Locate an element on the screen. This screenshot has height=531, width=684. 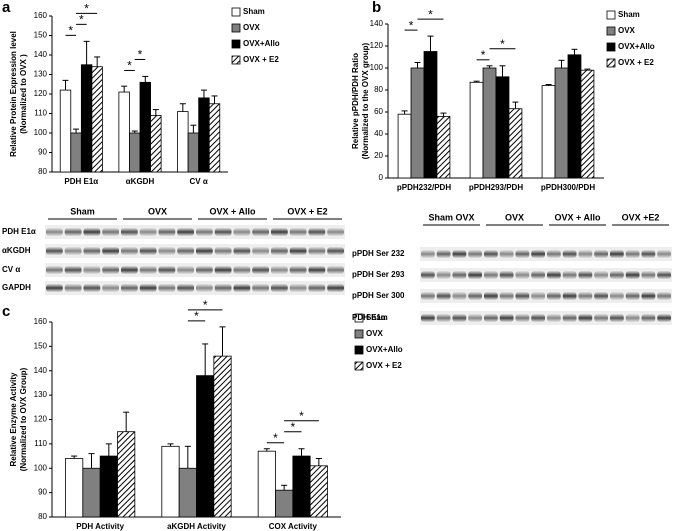
y-axis-label: Relative Enzyme Activity is located at coordinates (13, 419).